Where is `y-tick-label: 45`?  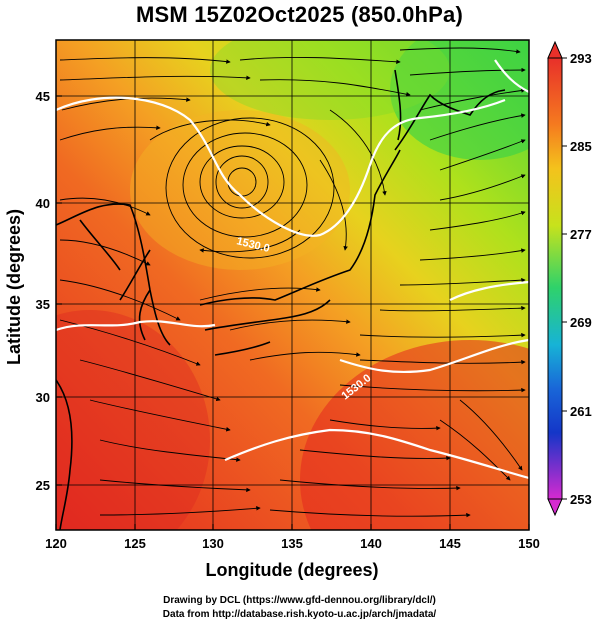
y-tick-label: 45 is located at coordinates (43, 96).